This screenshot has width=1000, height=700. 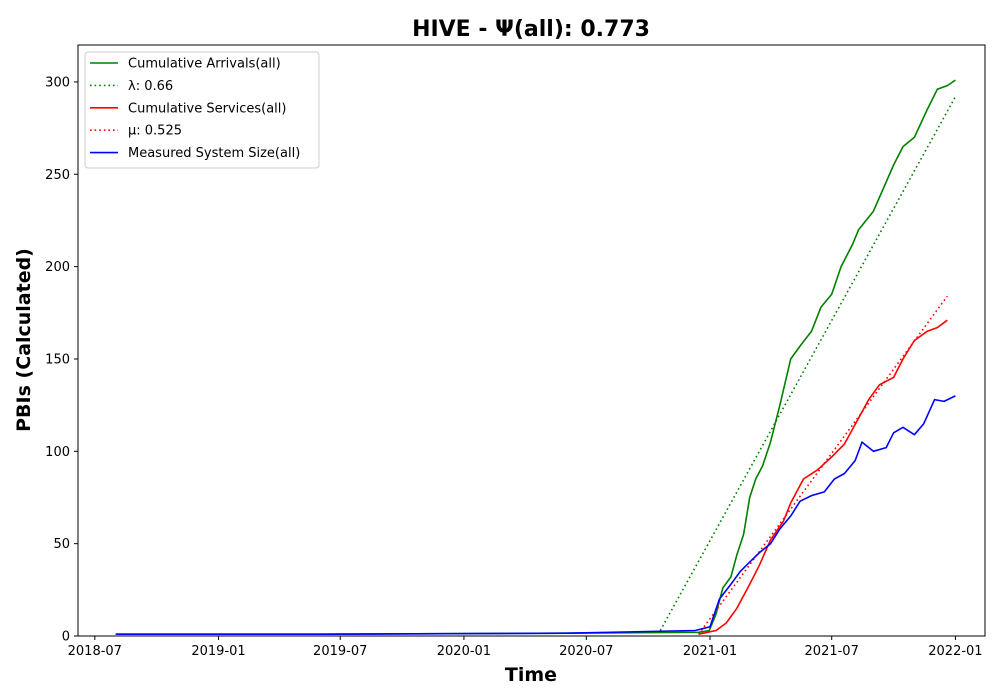 I want to click on legend-label: Cumulative Arrivals(all), so click(x=204, y=64).